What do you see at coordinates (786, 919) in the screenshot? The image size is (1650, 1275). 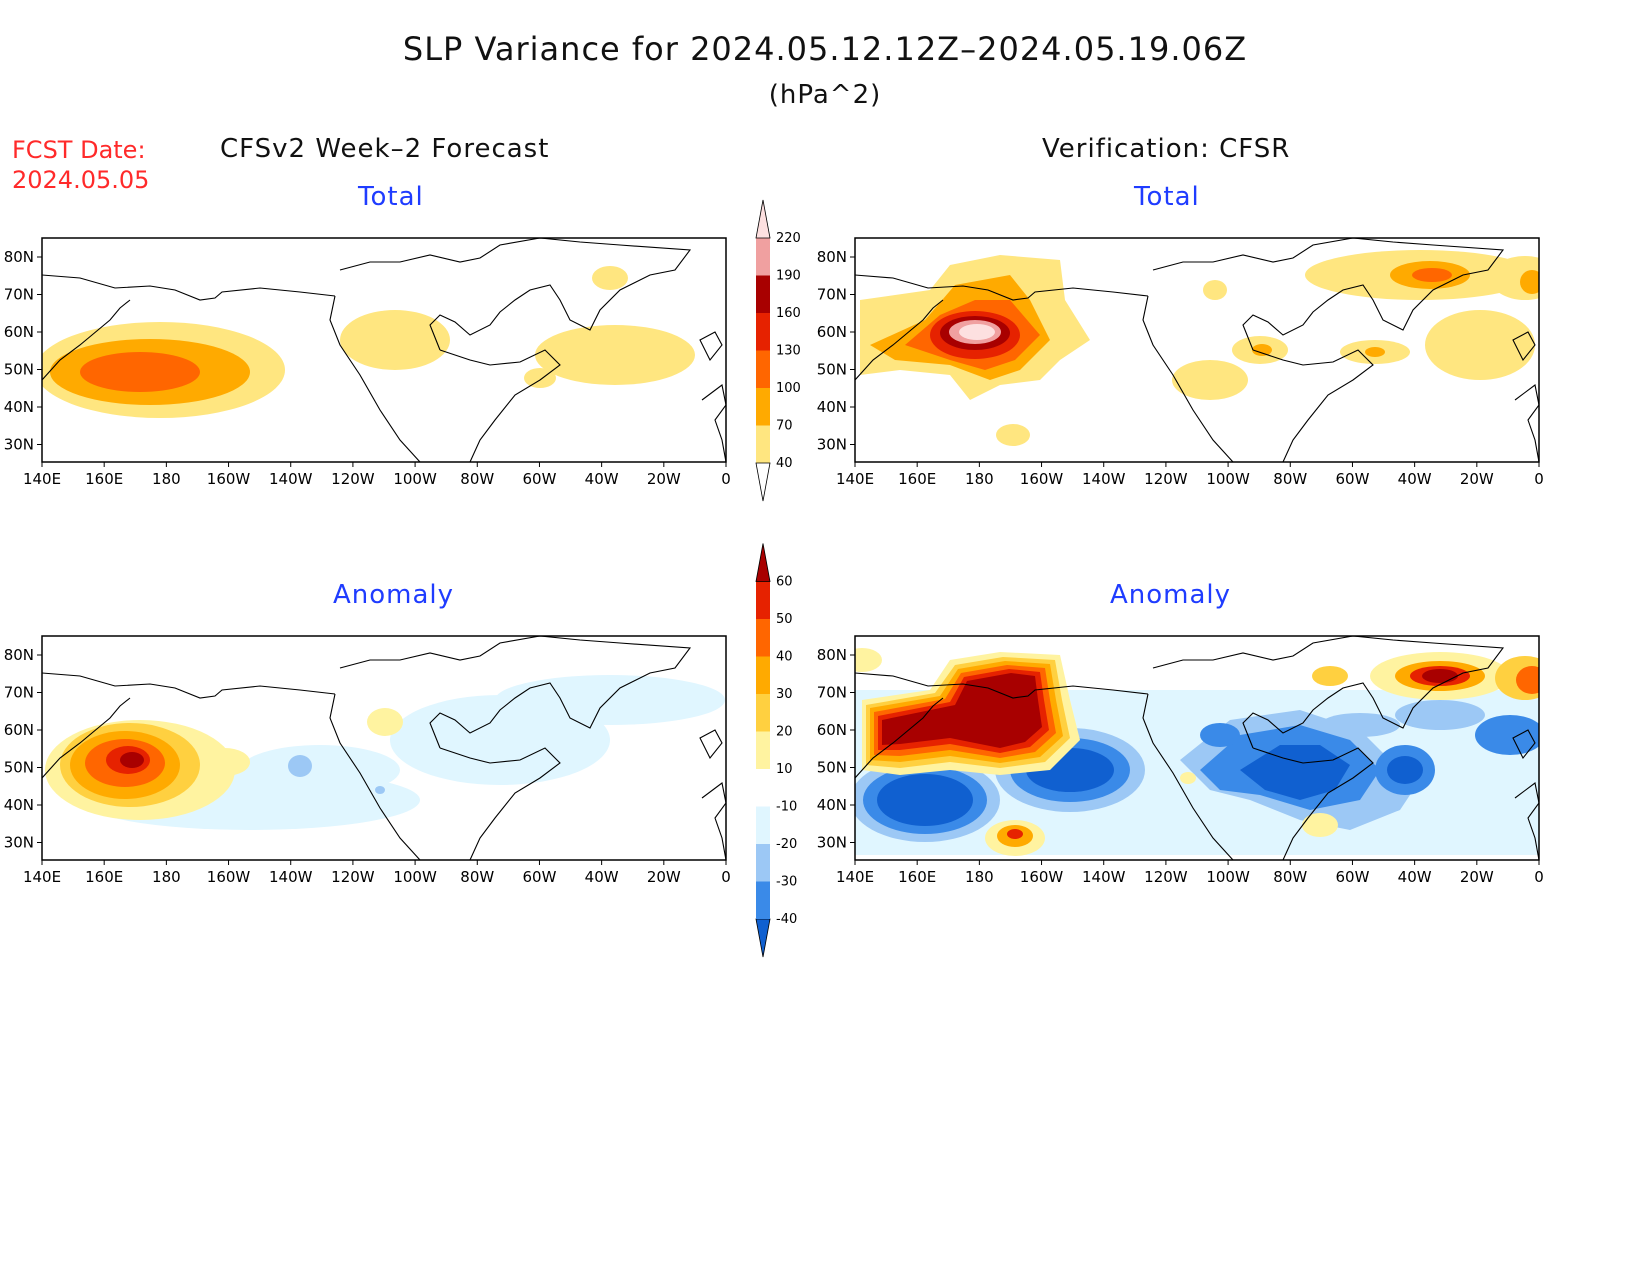 I see `colorbar-label: -40` at bounding box center [786, 919].